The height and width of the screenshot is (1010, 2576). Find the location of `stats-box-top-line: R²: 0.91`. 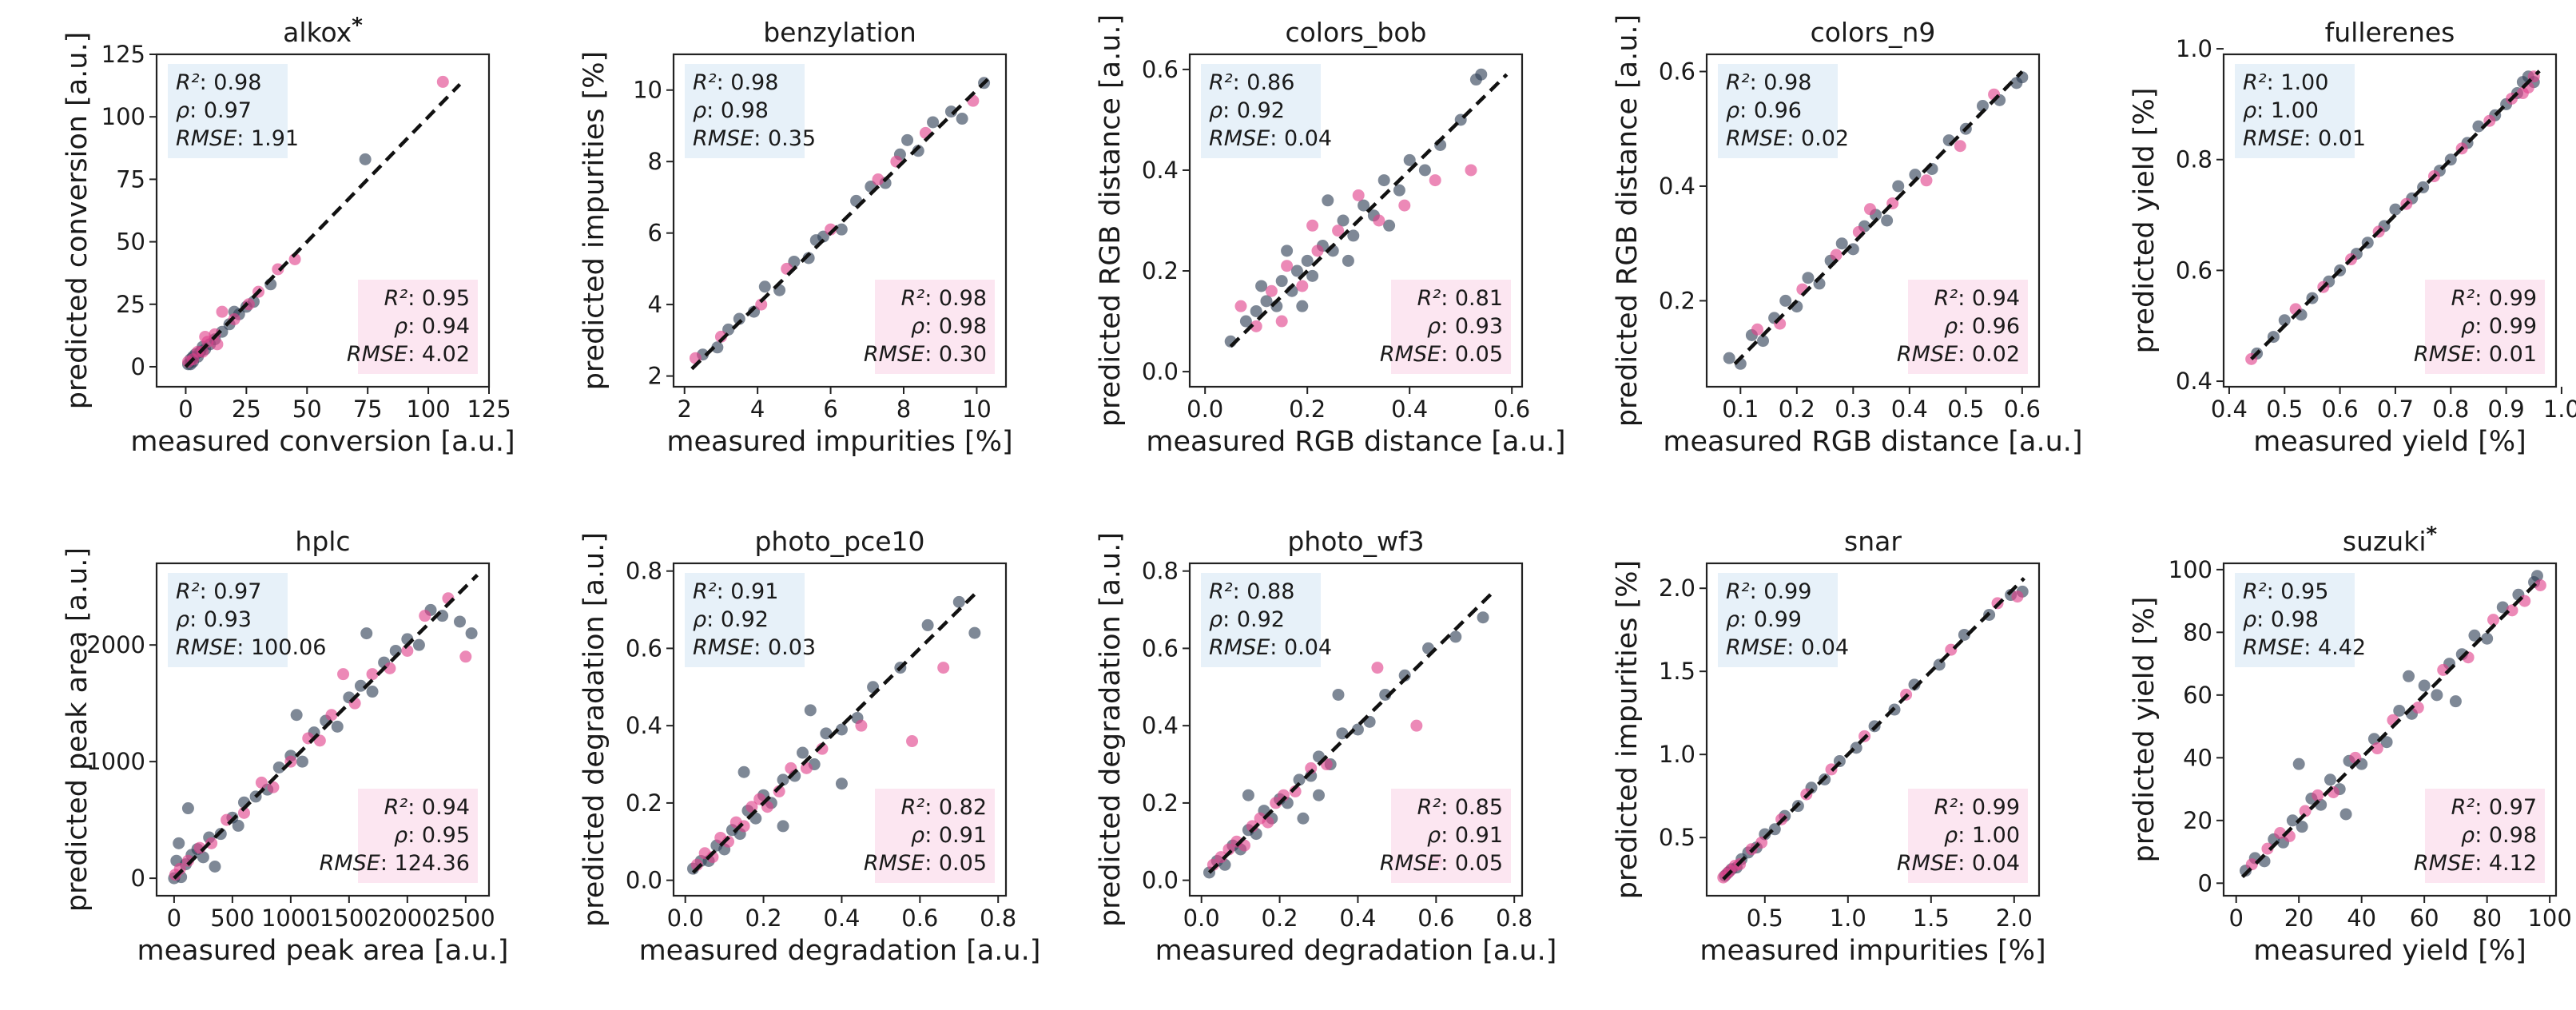

stats-box-top-line: R²: 0.91 is located at coordinates (735, 591).